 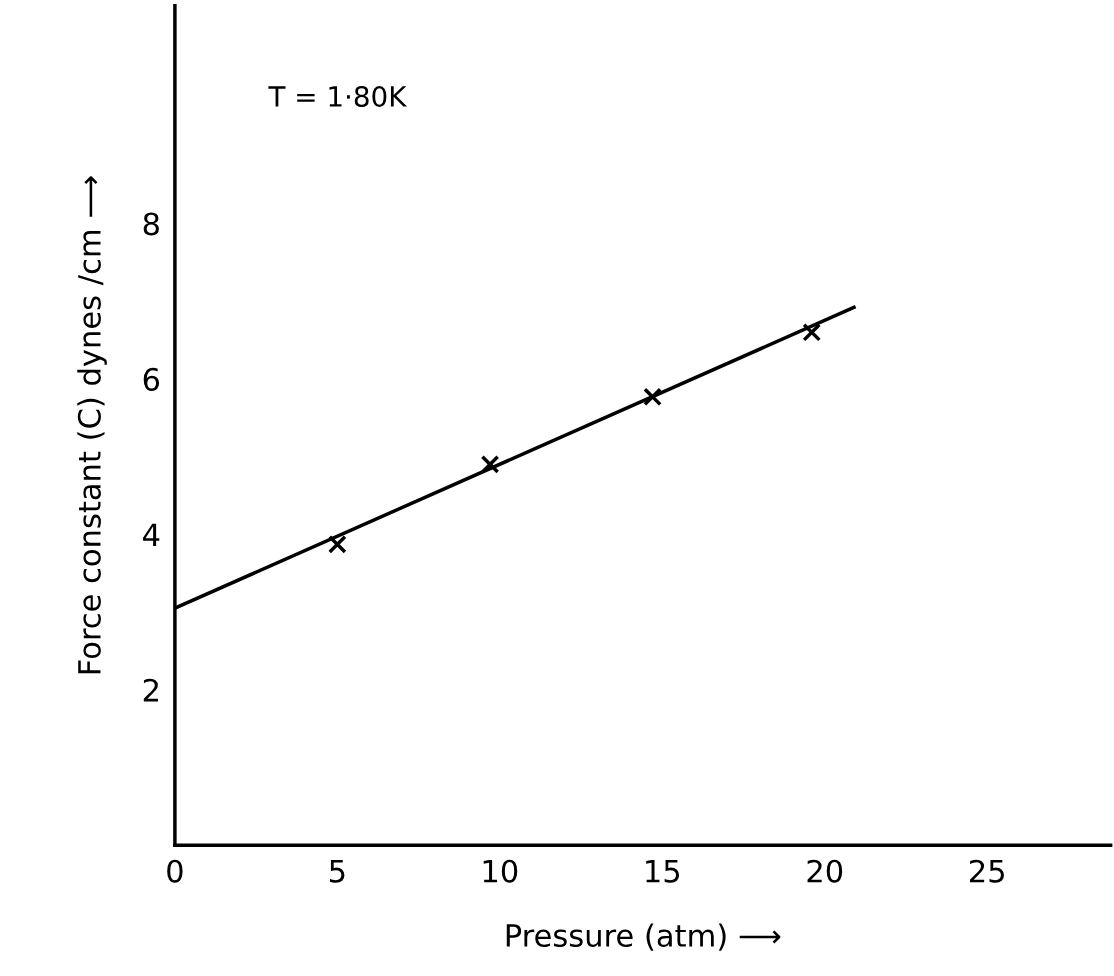 What do you see at coordinates (663, 871) in the screenshot?
I see `x-tick-label: 15` at bounding box center [663, 871].